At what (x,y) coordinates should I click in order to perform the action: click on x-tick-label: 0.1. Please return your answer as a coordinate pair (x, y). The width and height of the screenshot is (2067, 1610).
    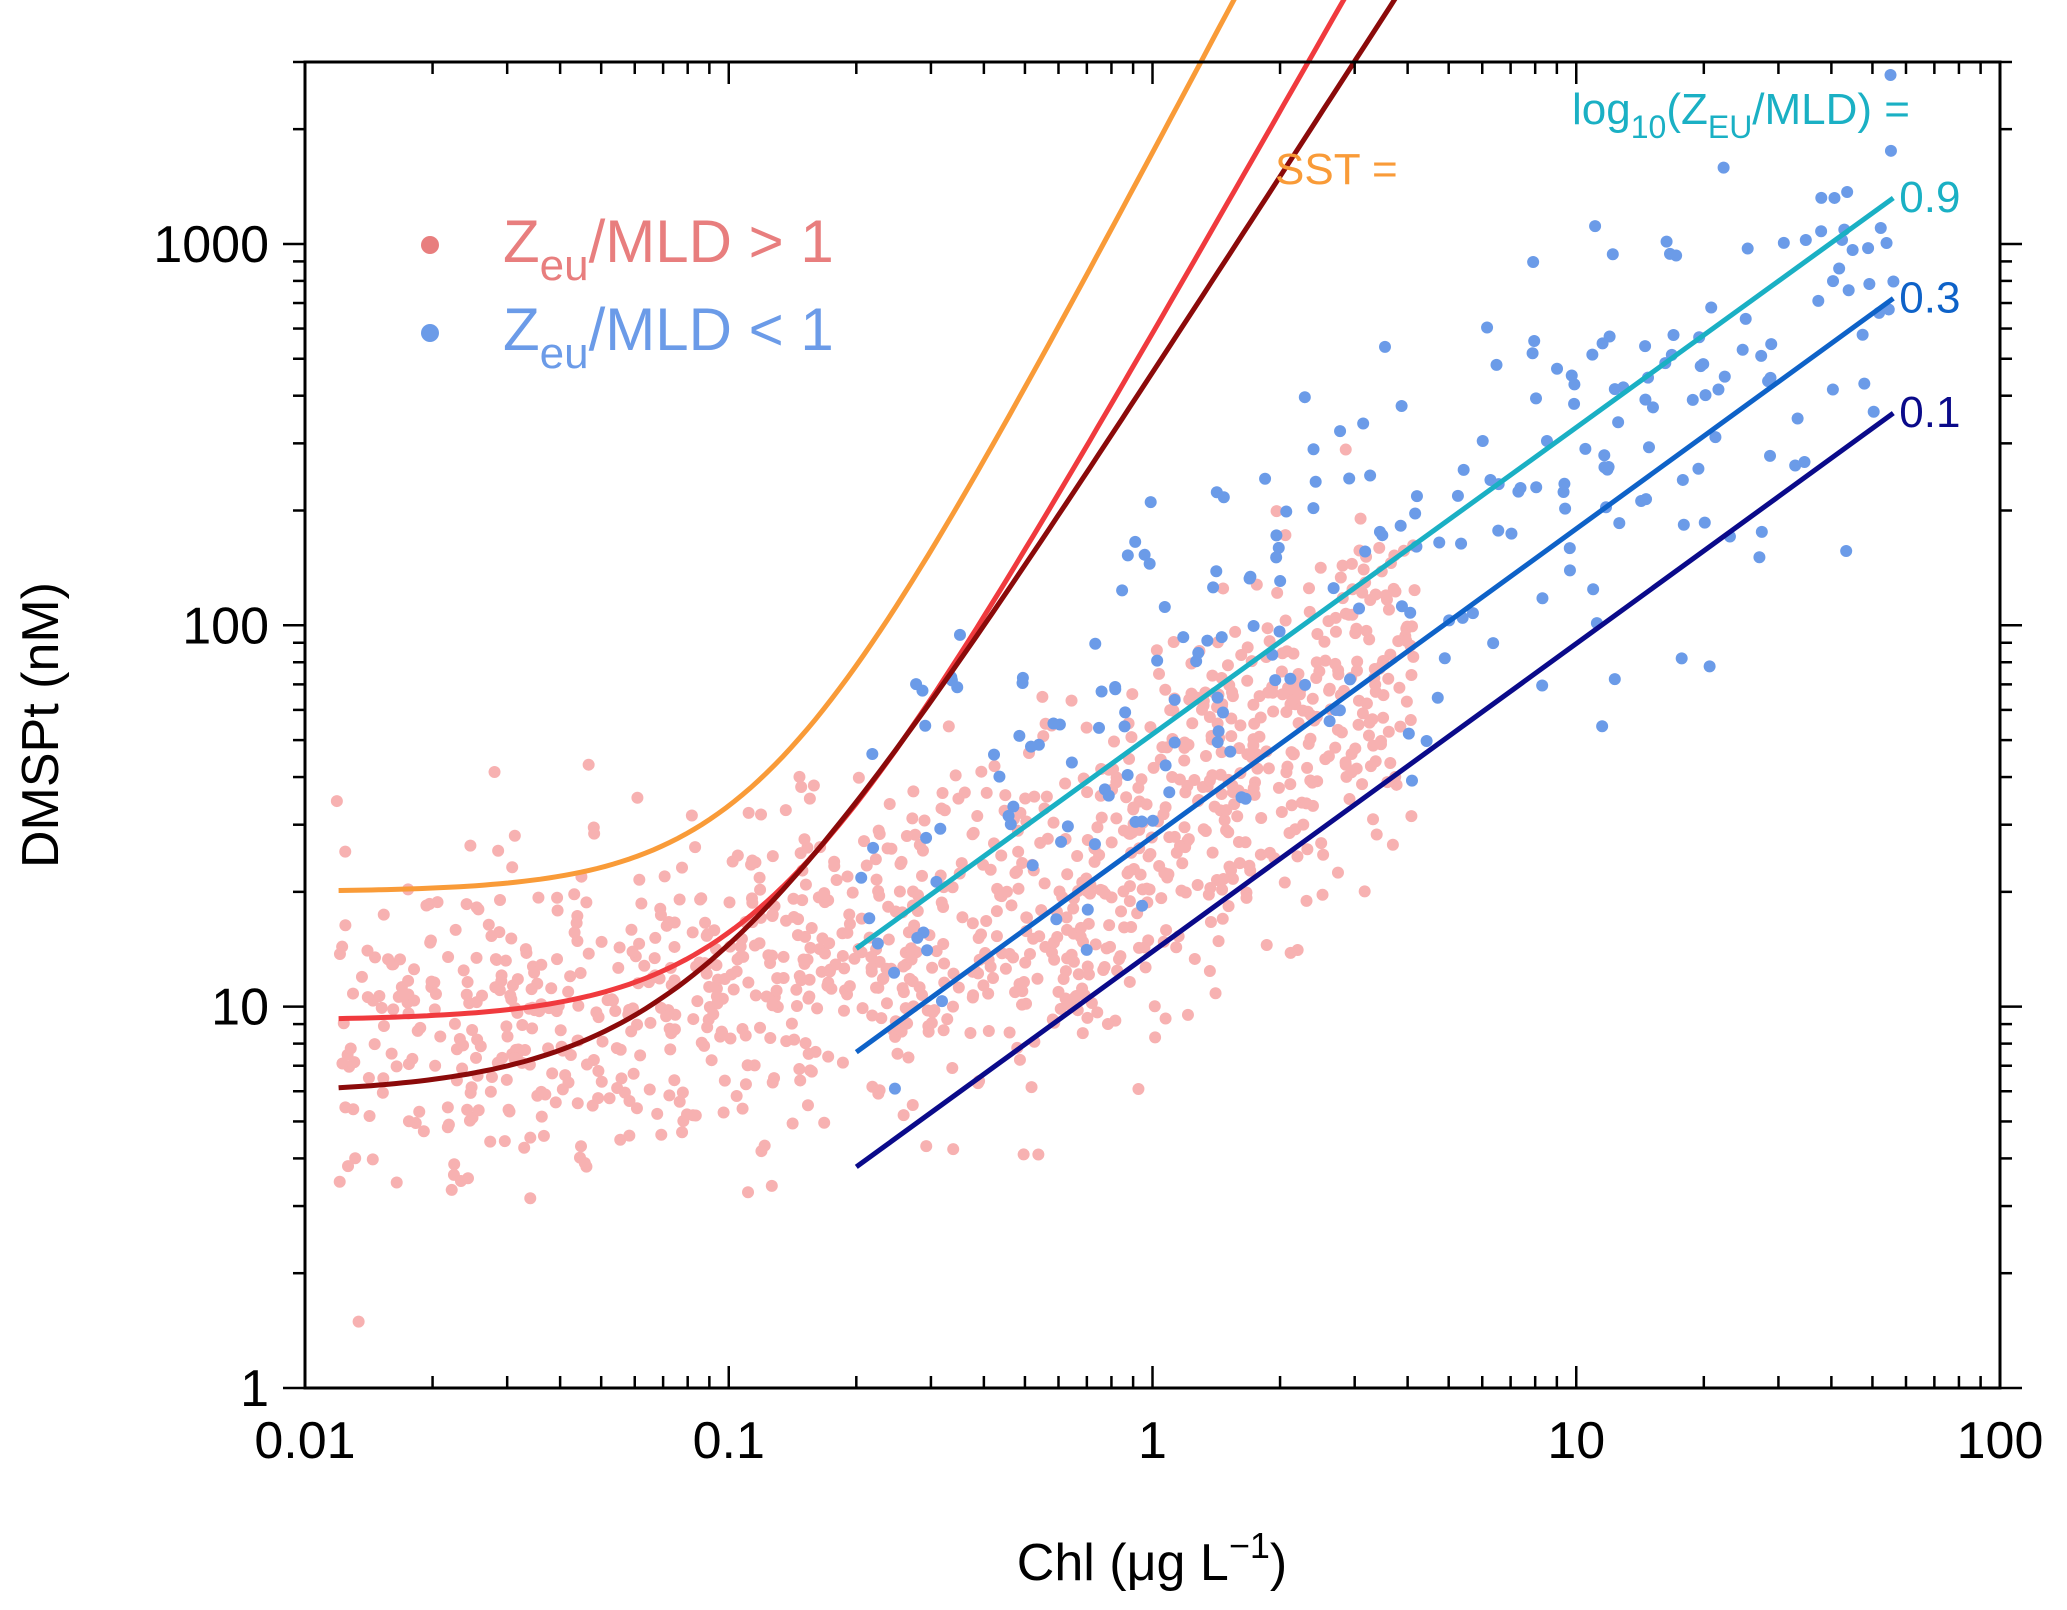
    Looking at the image, I should click on (729, 1441).